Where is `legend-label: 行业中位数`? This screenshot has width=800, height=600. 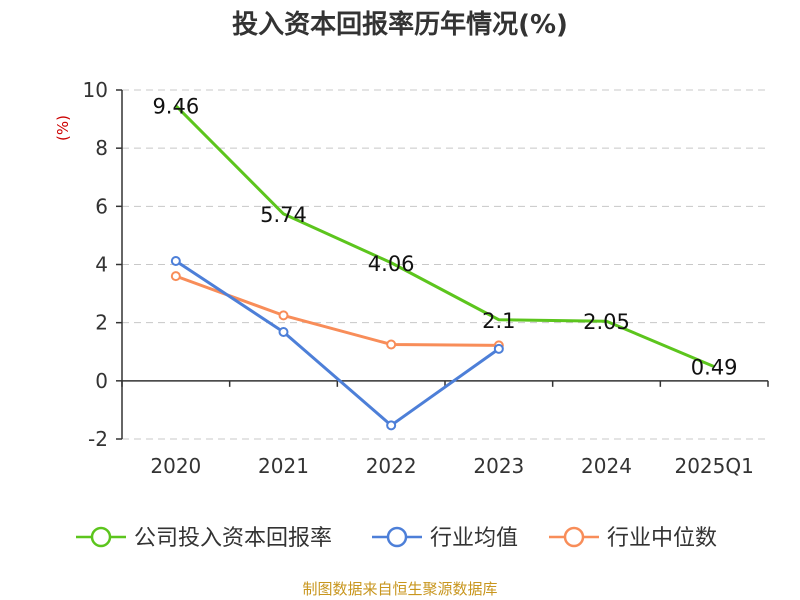 legend-label: 行业中位数 is located at coordinates (662, 538).